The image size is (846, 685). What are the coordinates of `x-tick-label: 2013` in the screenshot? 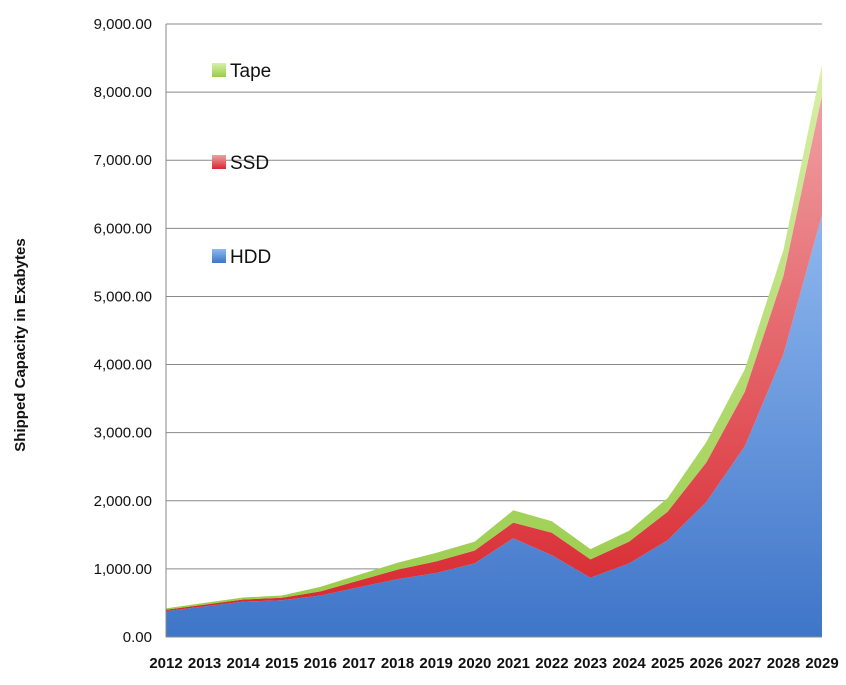 It's located at (204, 663).